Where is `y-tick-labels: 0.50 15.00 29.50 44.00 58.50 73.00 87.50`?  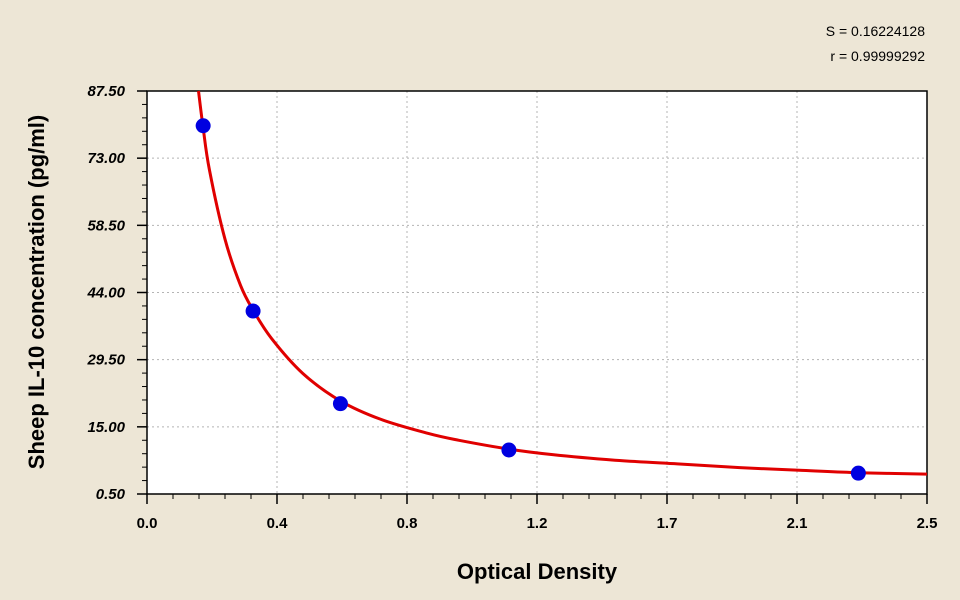 y-tick-labels: 0.50 15.00 29.50 44.00 58.50 73.00 87.50 is located at coordinates (105, 293).